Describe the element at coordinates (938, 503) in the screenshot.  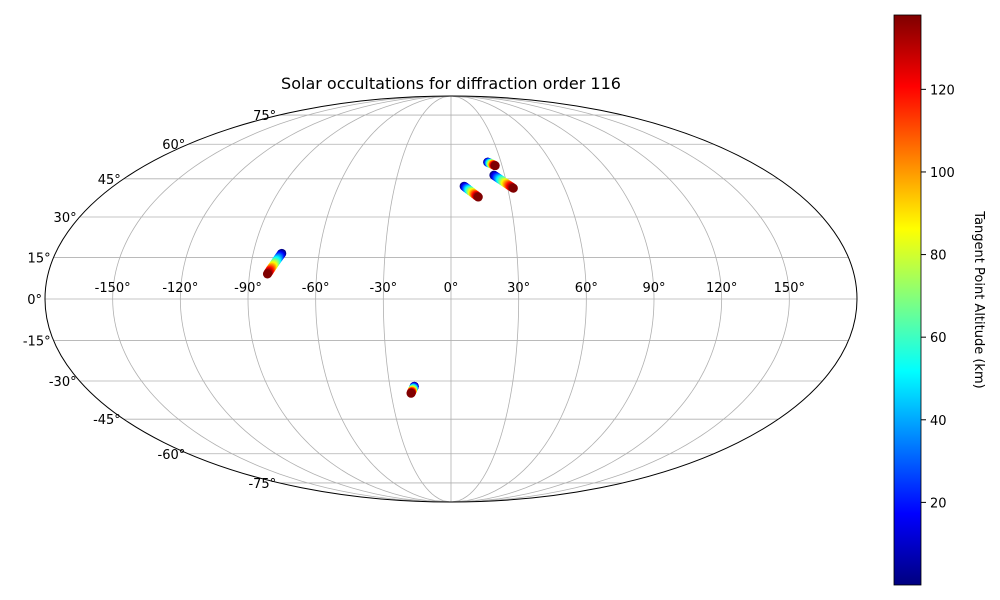
I see `colorbar-tick-label: 20` at that location.